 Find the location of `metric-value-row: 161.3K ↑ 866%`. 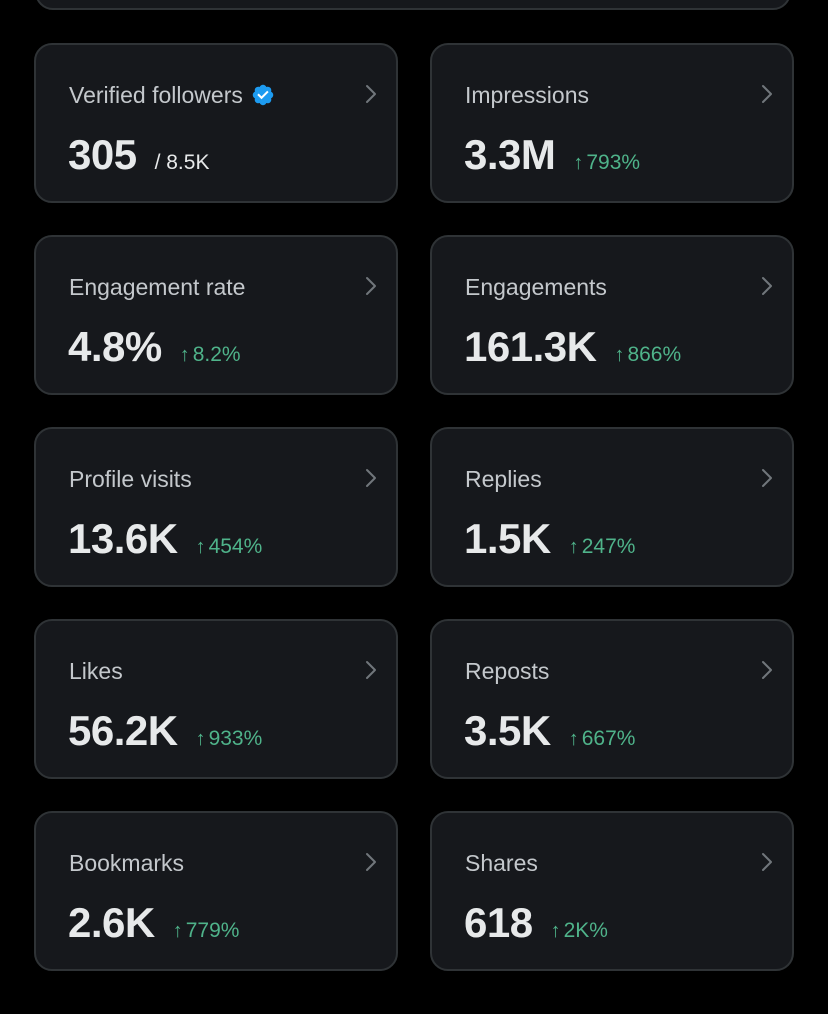

metric-value-row: 161.3K ↑ 866% is located at coordinates (572, 347).